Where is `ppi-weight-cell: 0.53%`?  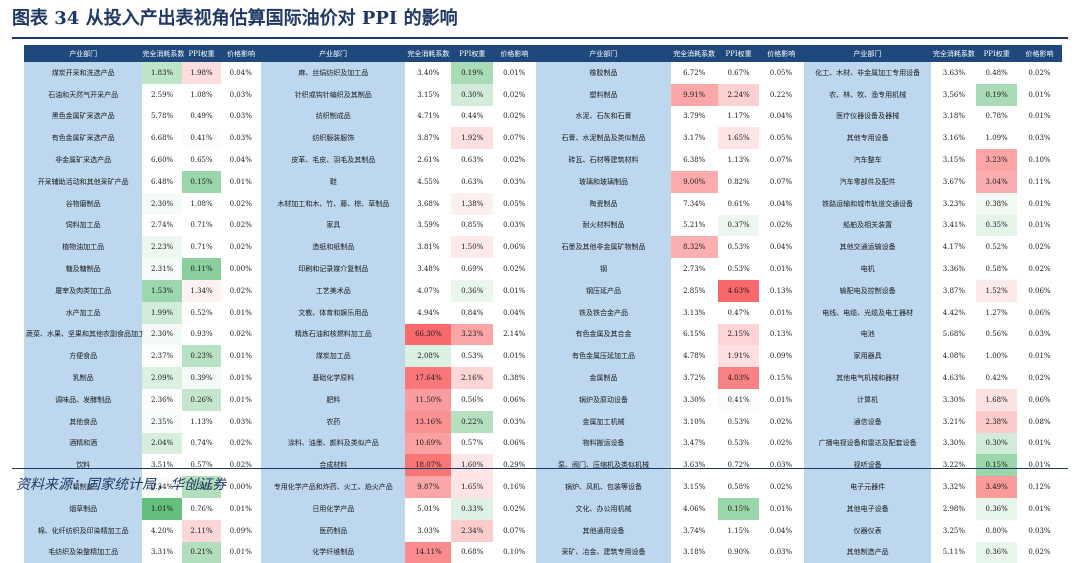
ppi-weight-cell: 0.53% is located at coordinates (738, 421).